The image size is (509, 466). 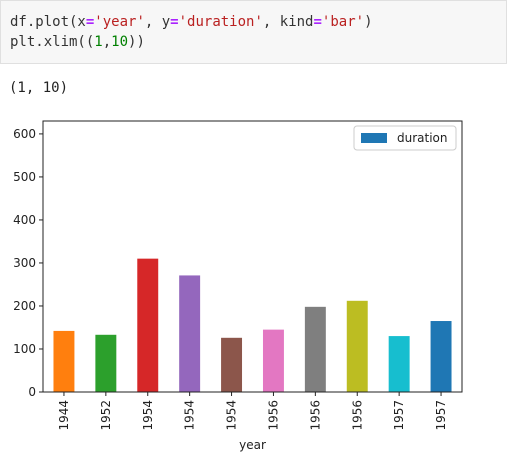 I want to click on code-token: , y, so click(x=157, y=22).